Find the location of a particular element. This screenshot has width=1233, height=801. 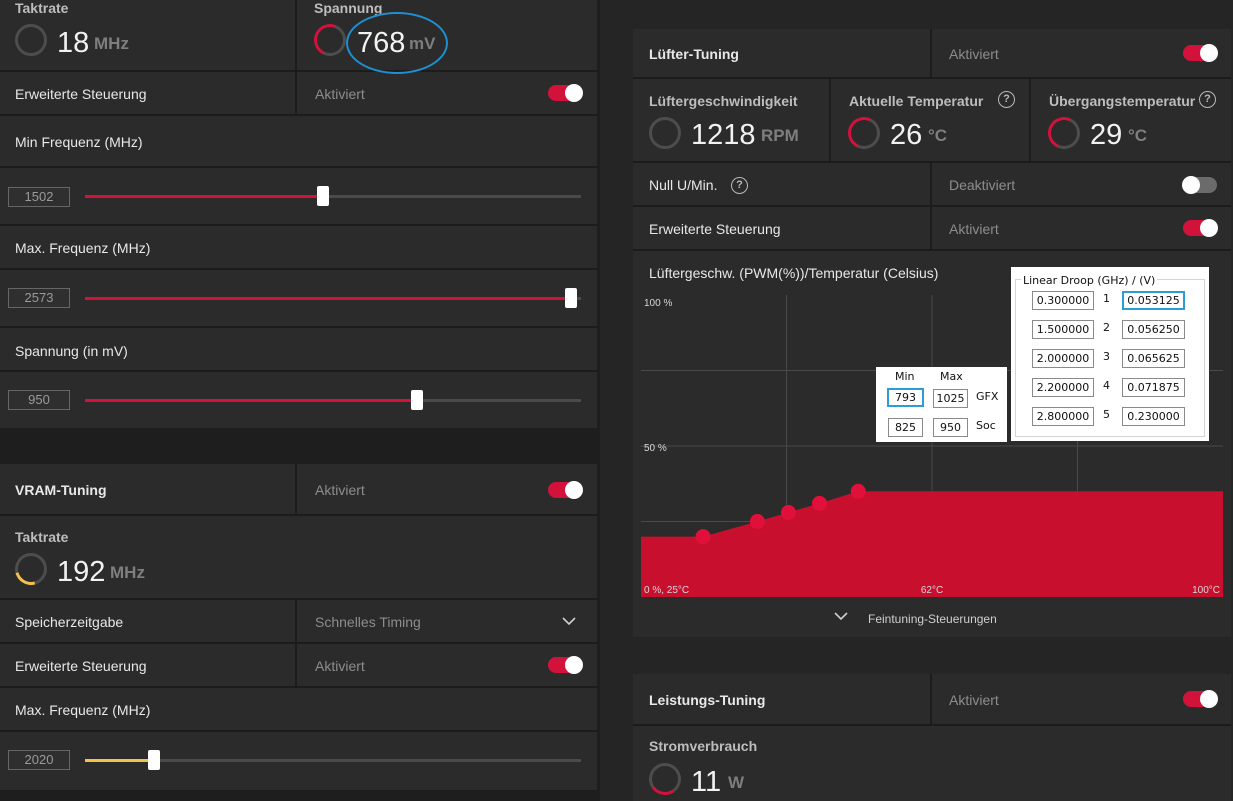

fine-tune-label: Feintuning-Steuerungen is located at coordinates (932, 619).